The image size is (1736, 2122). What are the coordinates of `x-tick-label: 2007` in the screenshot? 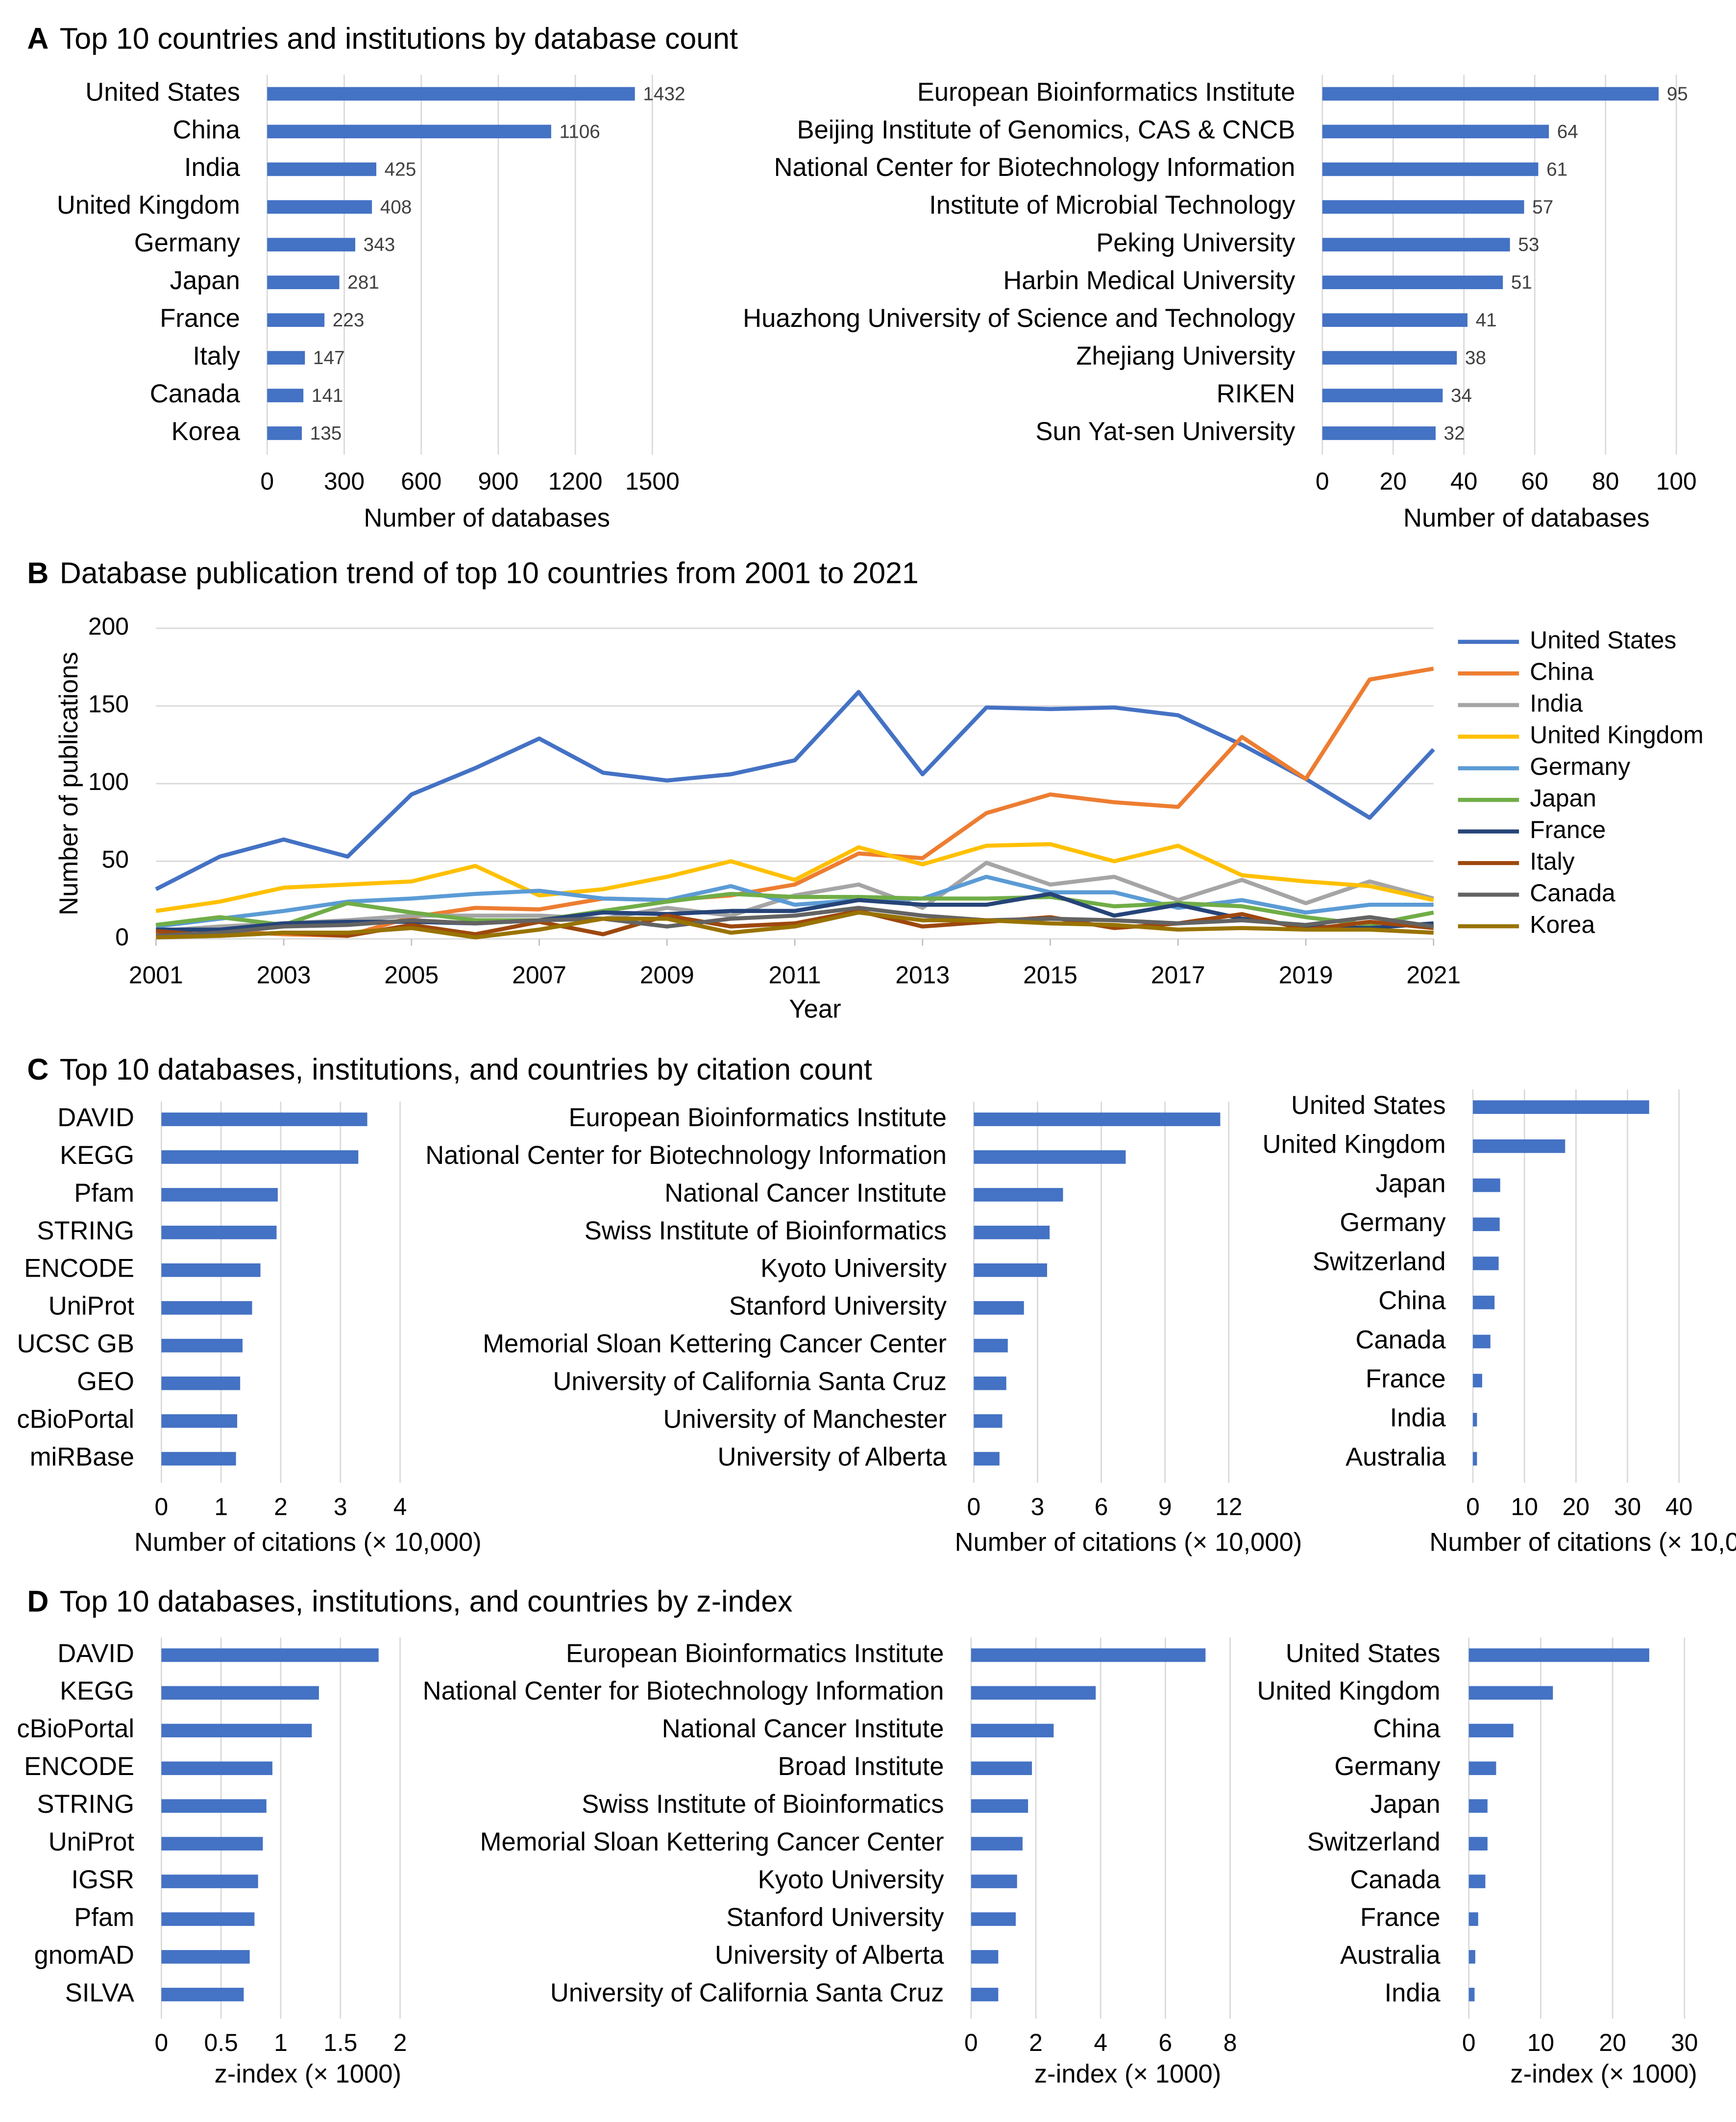 It's located at (539, 975).